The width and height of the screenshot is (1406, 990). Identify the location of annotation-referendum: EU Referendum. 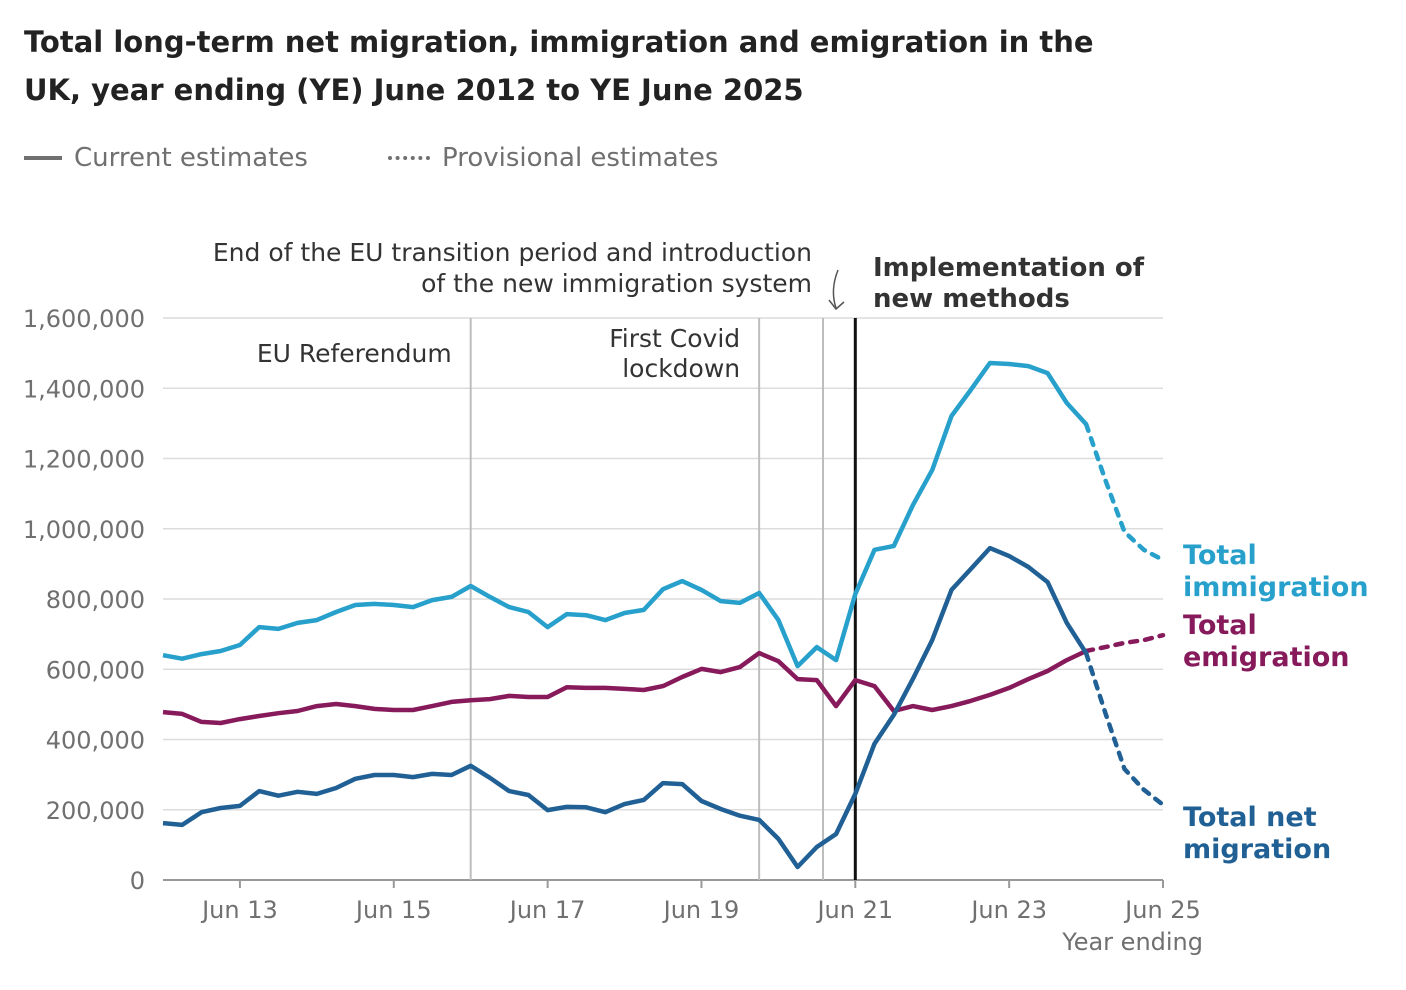
(354, 353).